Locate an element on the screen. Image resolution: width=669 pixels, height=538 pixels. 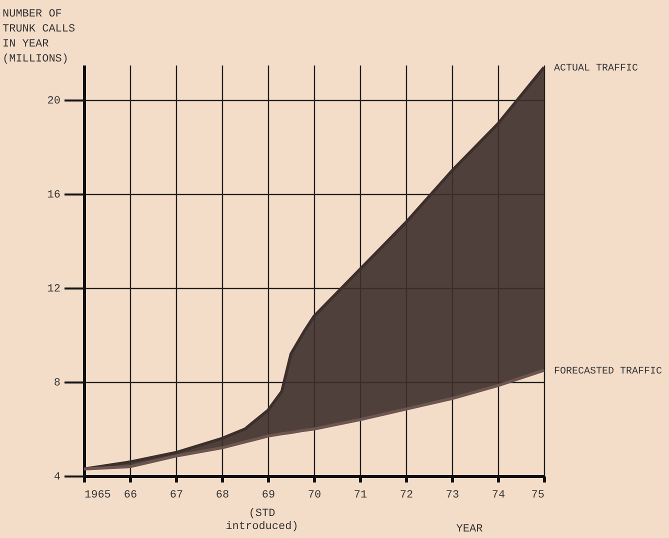
x-tick-label: 74 is located at coordinates (499, 496).